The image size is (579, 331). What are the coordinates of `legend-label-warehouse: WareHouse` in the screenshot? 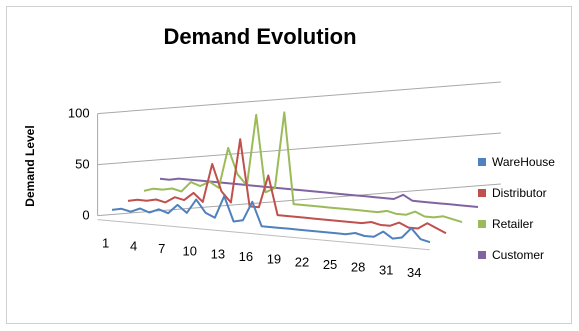 It's located at (523, 161).